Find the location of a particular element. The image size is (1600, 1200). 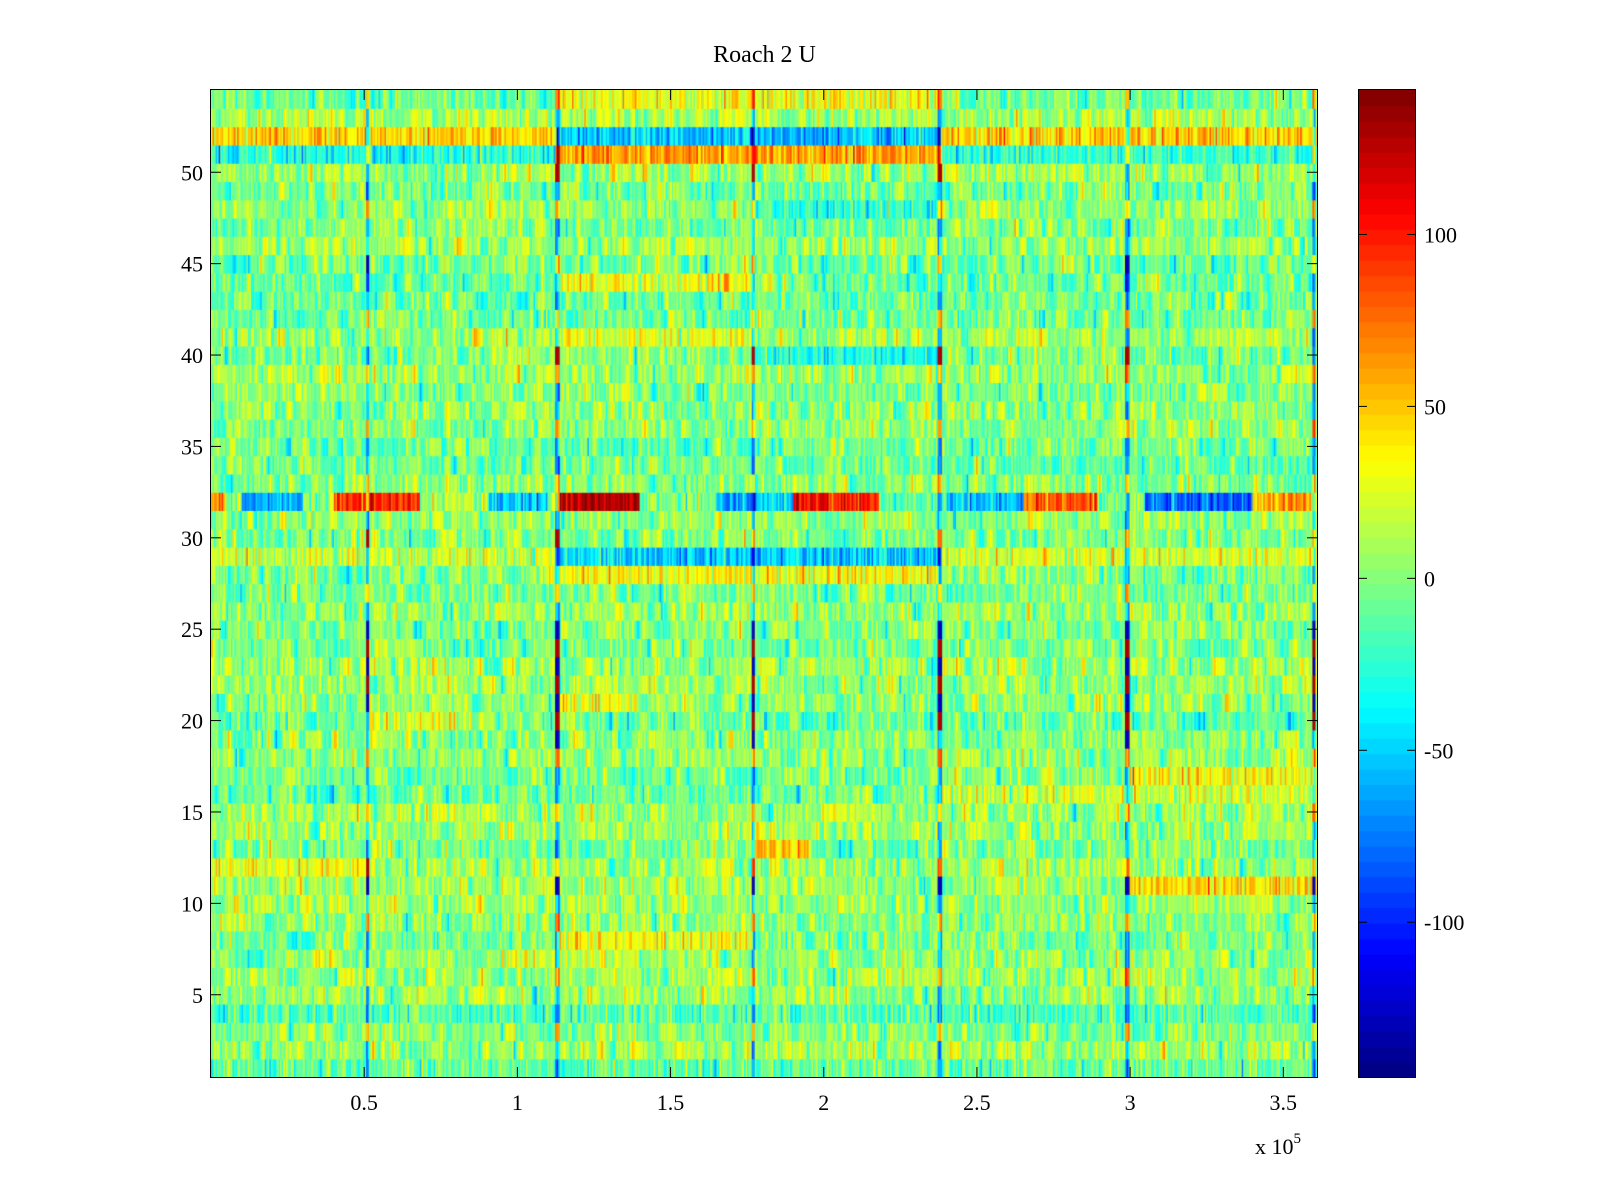

x-tick-label: 3 is located at coordinates (1130, 1102).